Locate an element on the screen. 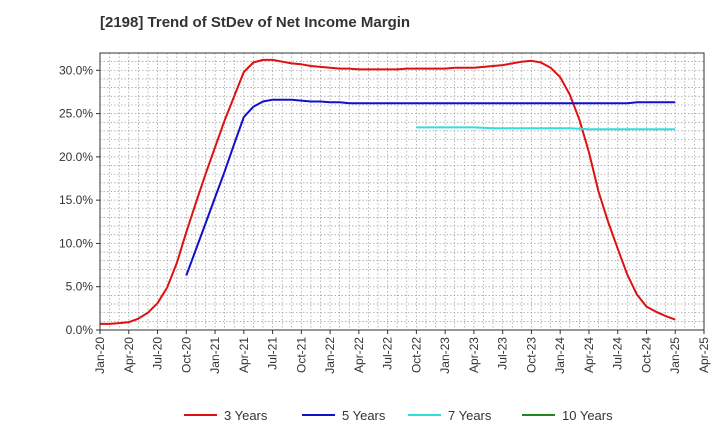  x-tick-label: Jan-25 is located at coordinates (675, 355).